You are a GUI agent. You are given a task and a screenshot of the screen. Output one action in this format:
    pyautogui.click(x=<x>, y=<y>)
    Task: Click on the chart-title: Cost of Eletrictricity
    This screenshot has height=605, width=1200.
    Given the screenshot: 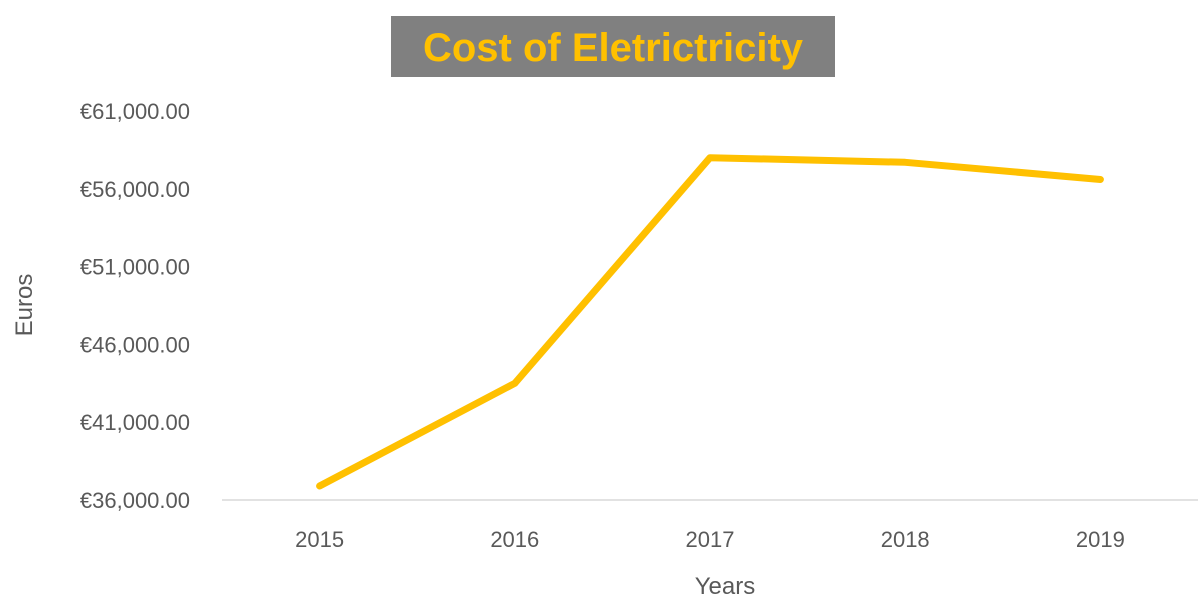 What is the action you would take?
    pyautogui.click(x=613, y=48)
    